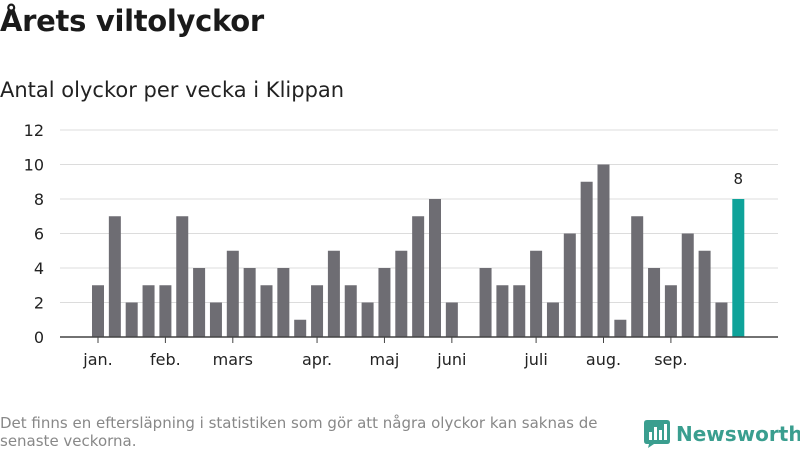 This screenshot has height=450, width=800. I want to click on x-tick-label: apr., so click(317, 359).